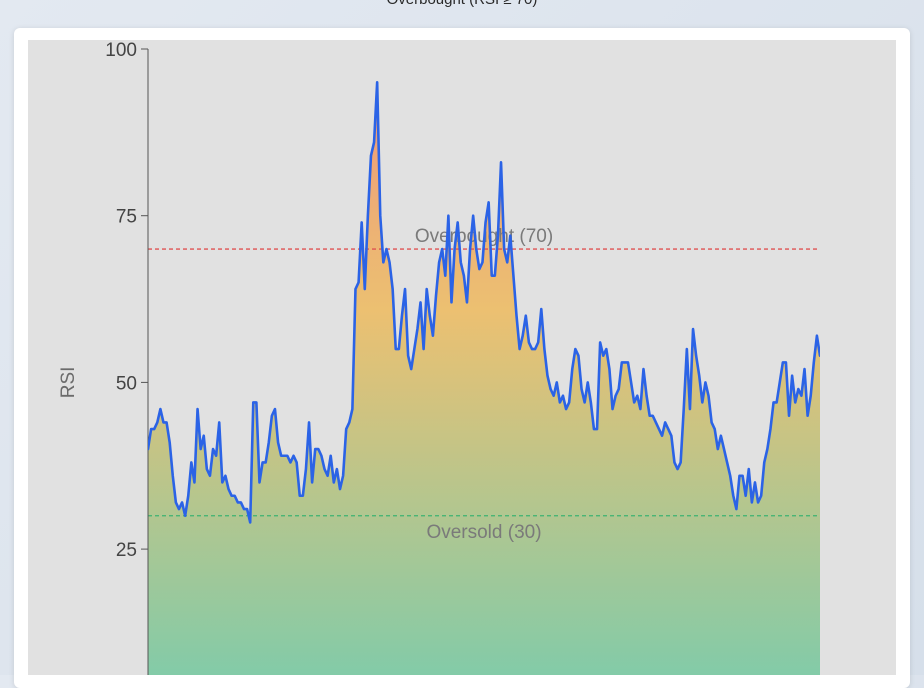 The width and height of the screenshot is (924, 688). I want to click on oversold-label: Oversold (30), so click(483, 532).